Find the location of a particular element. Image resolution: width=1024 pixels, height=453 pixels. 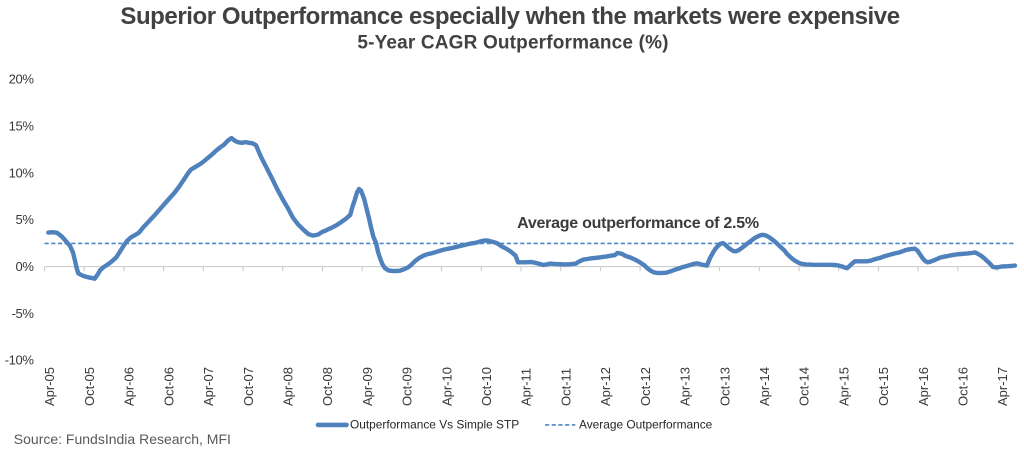

svg-text: Oct-15 is located at coordinates (883, 386).